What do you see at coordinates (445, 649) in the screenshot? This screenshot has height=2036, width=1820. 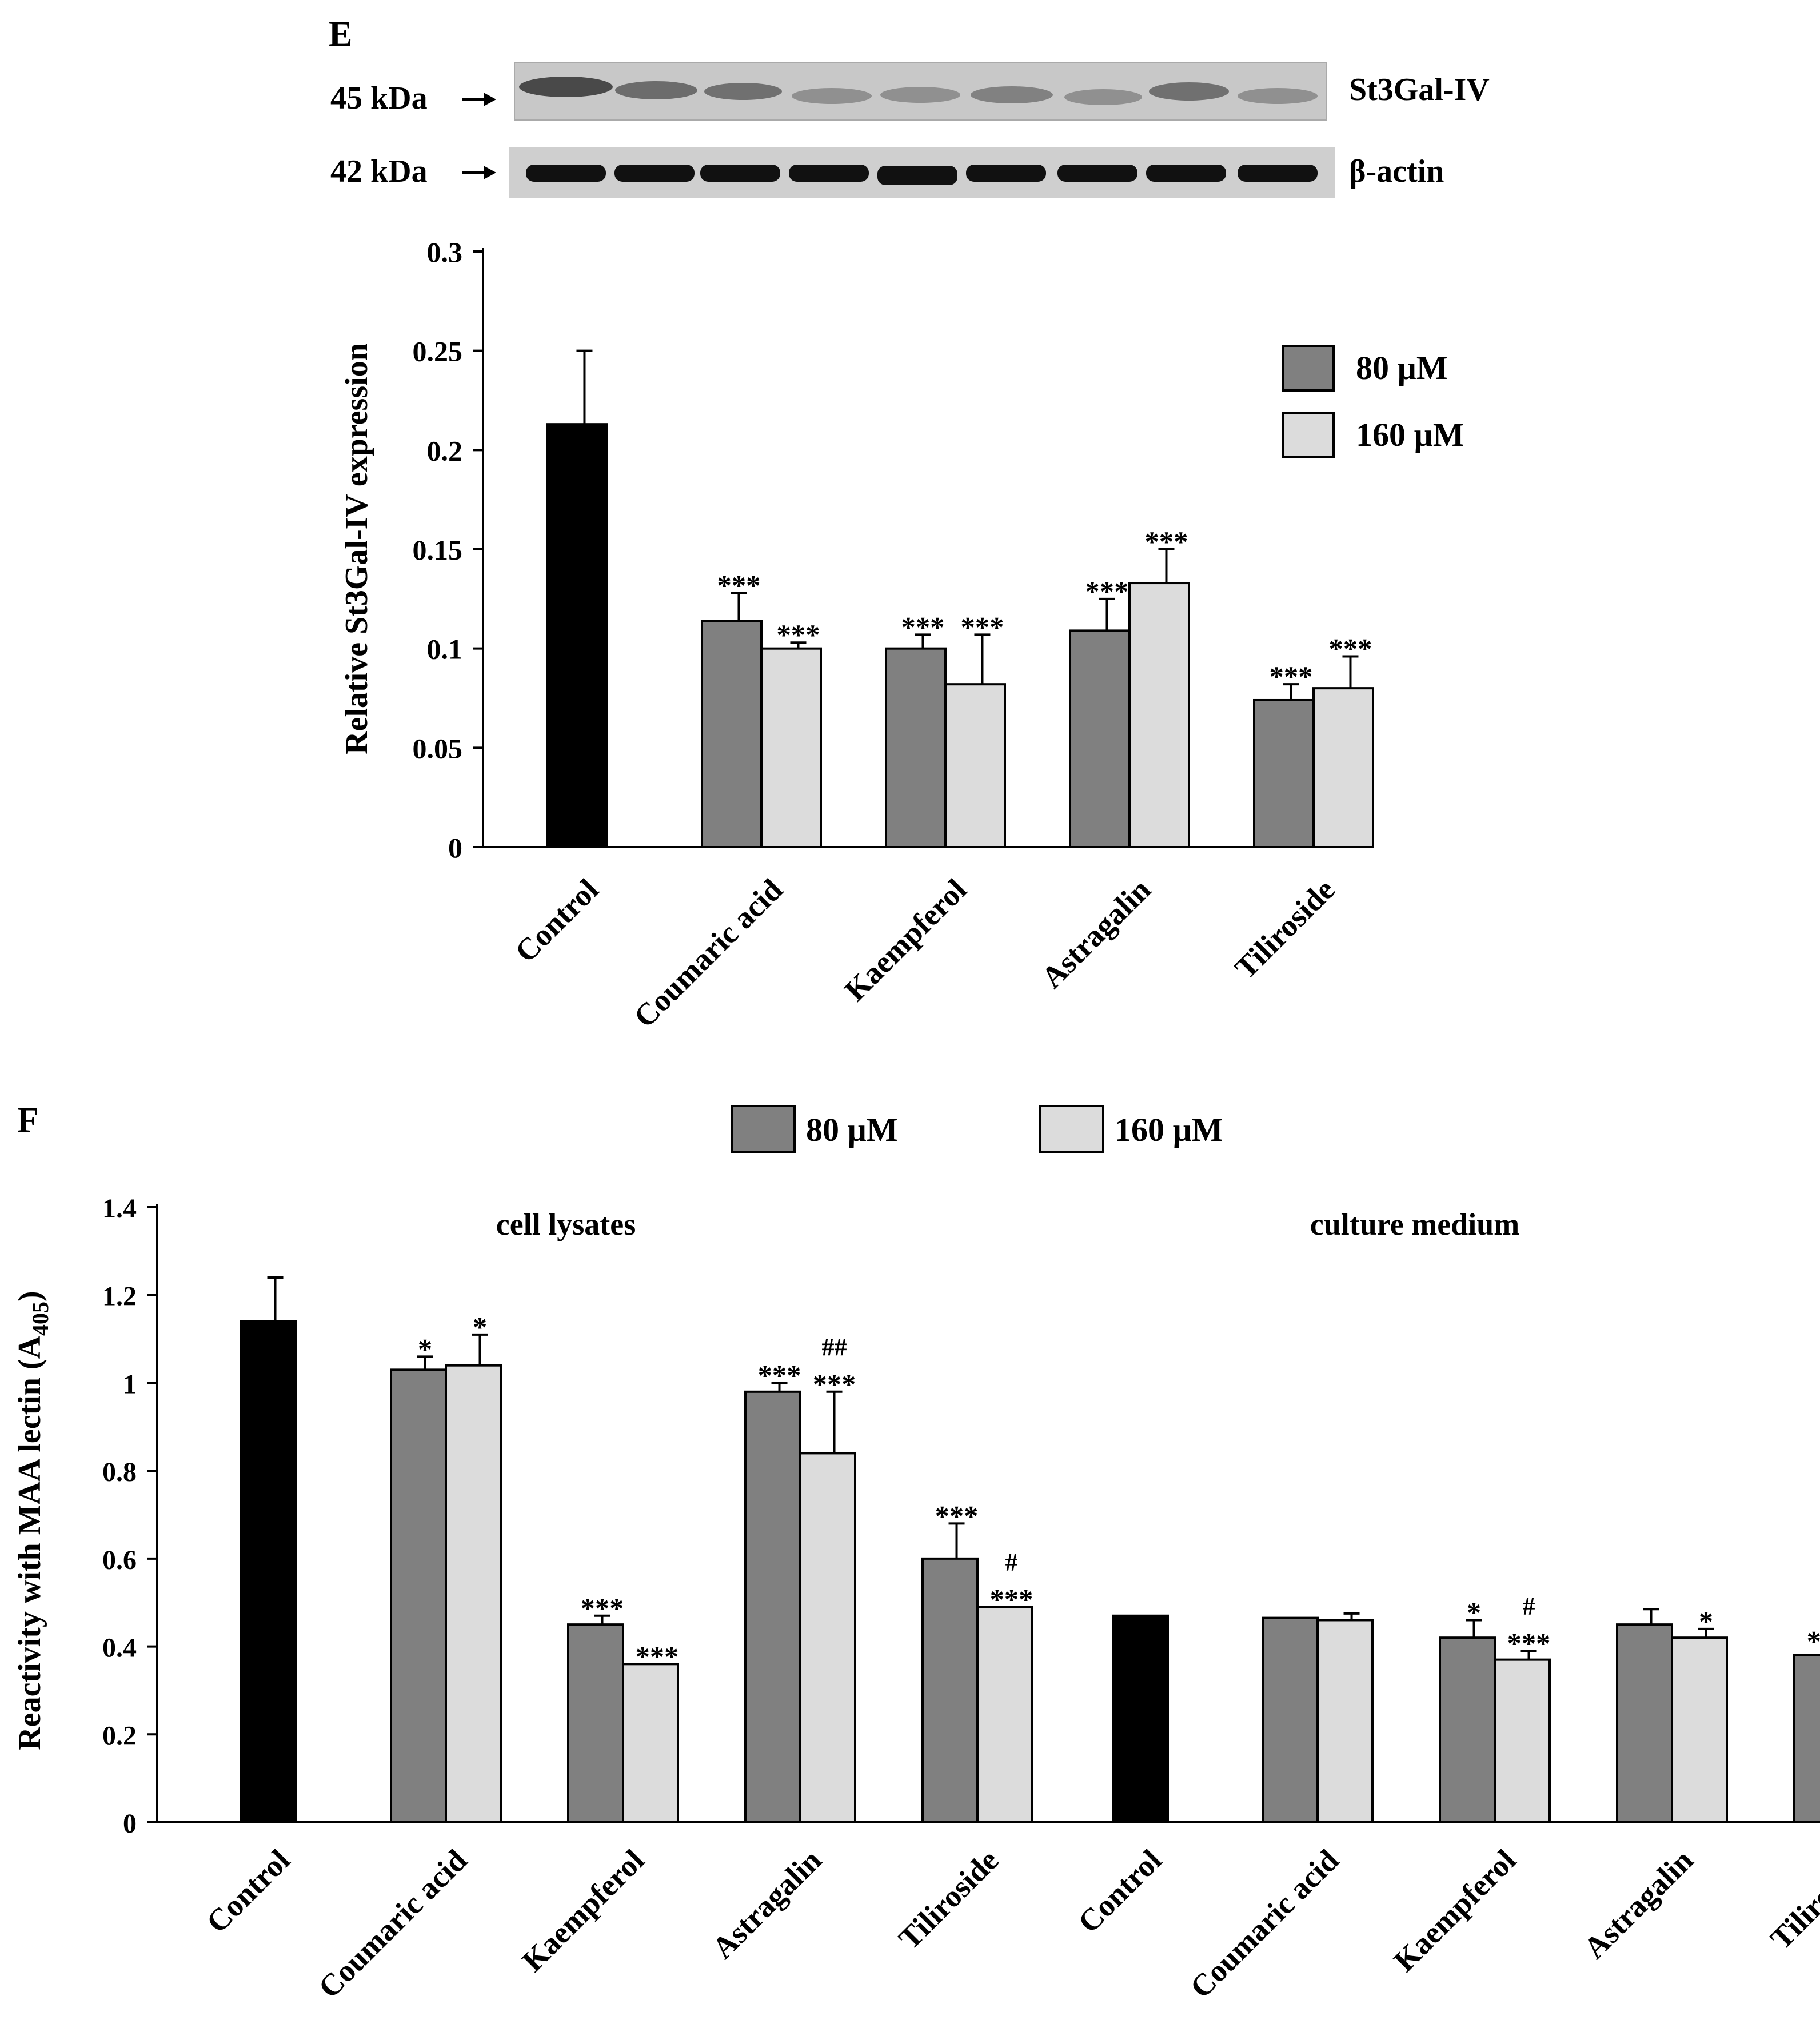 I see `chart-e-y-tick-label: 0.1` at bounding box center [445, 649].